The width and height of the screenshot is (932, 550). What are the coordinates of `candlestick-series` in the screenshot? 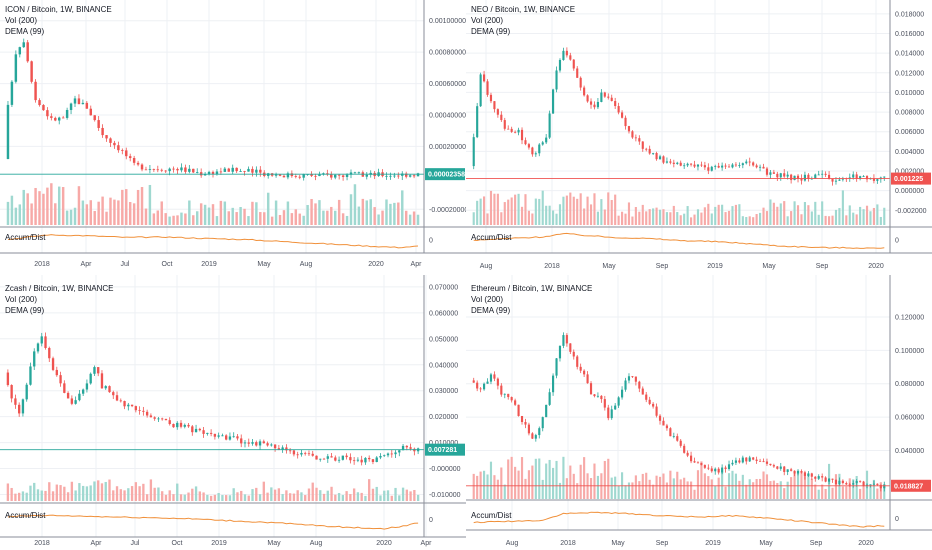 It's located at (679, 412).